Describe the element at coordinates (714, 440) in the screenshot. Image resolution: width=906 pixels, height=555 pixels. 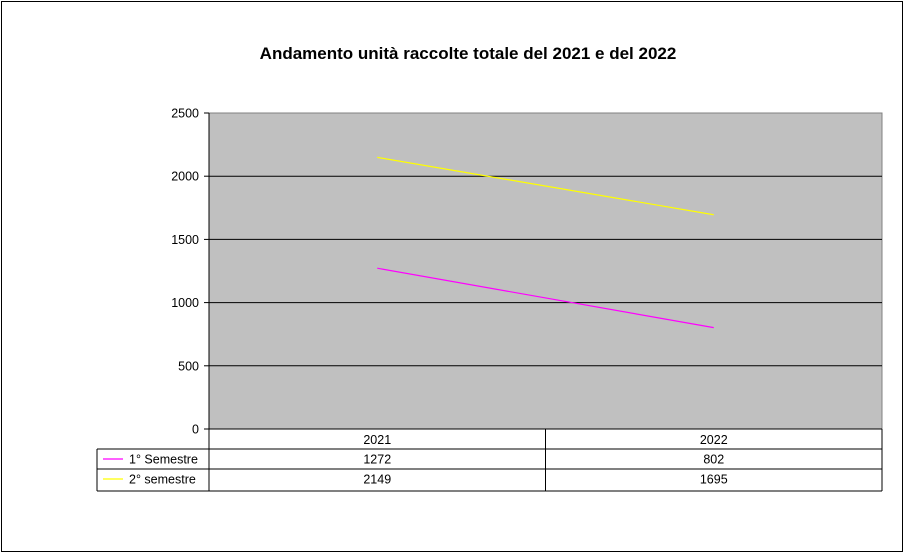
I see `x-category-label: 2022` at that location.